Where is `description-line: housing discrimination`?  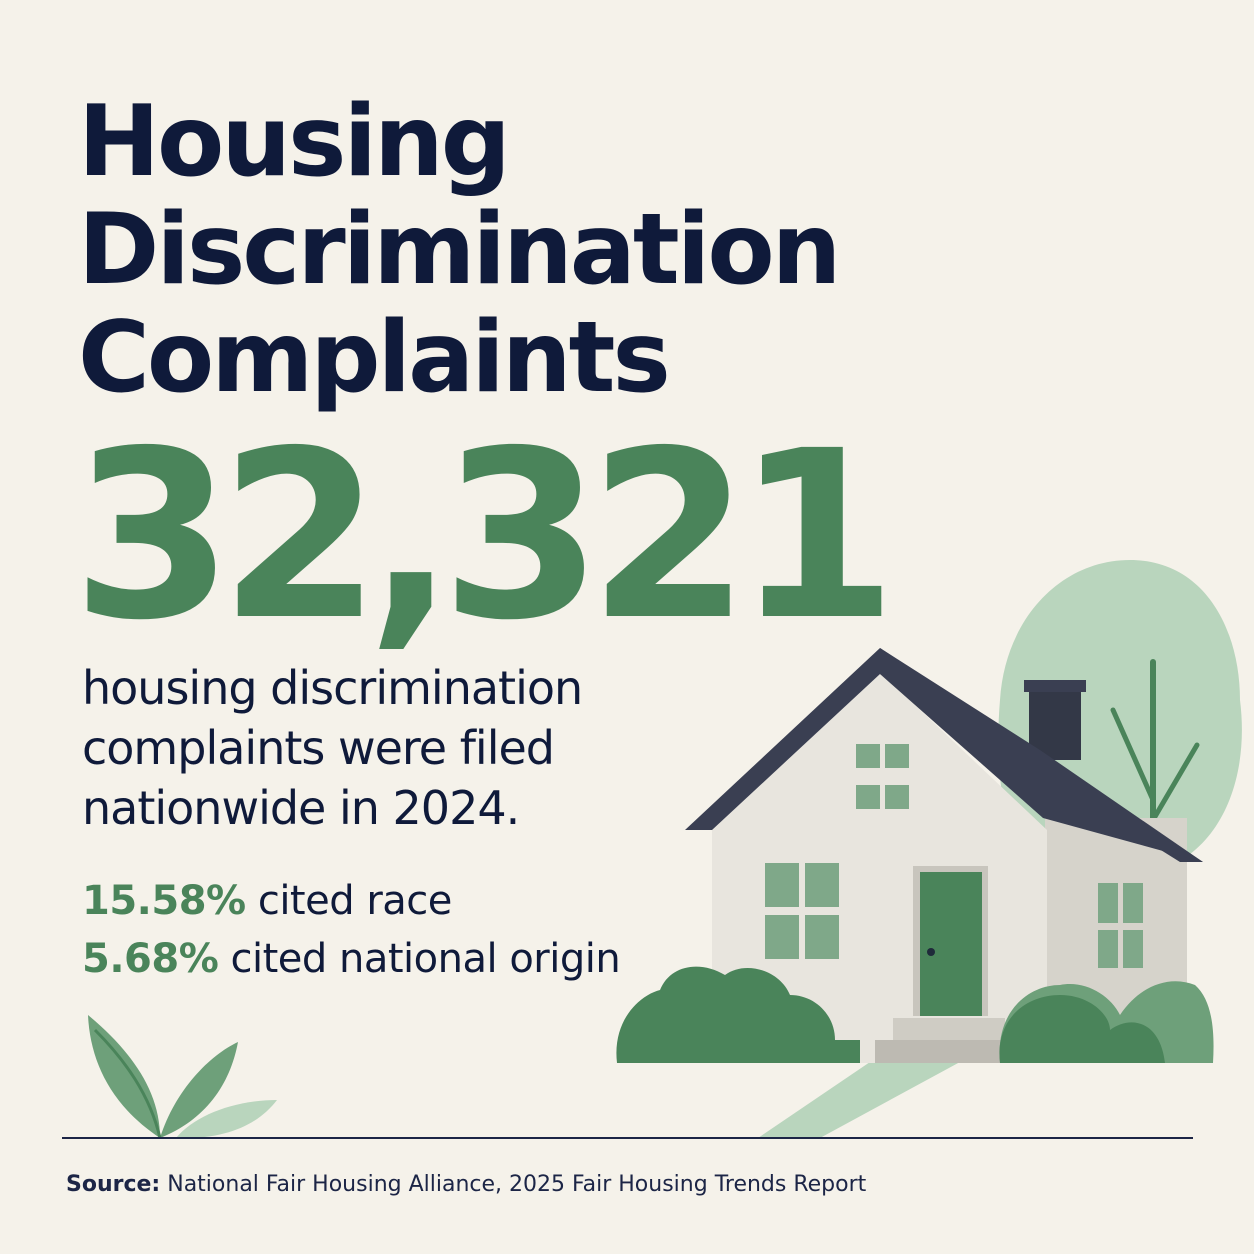 description-line: housing discrimination is located at coordinates (332, 688).